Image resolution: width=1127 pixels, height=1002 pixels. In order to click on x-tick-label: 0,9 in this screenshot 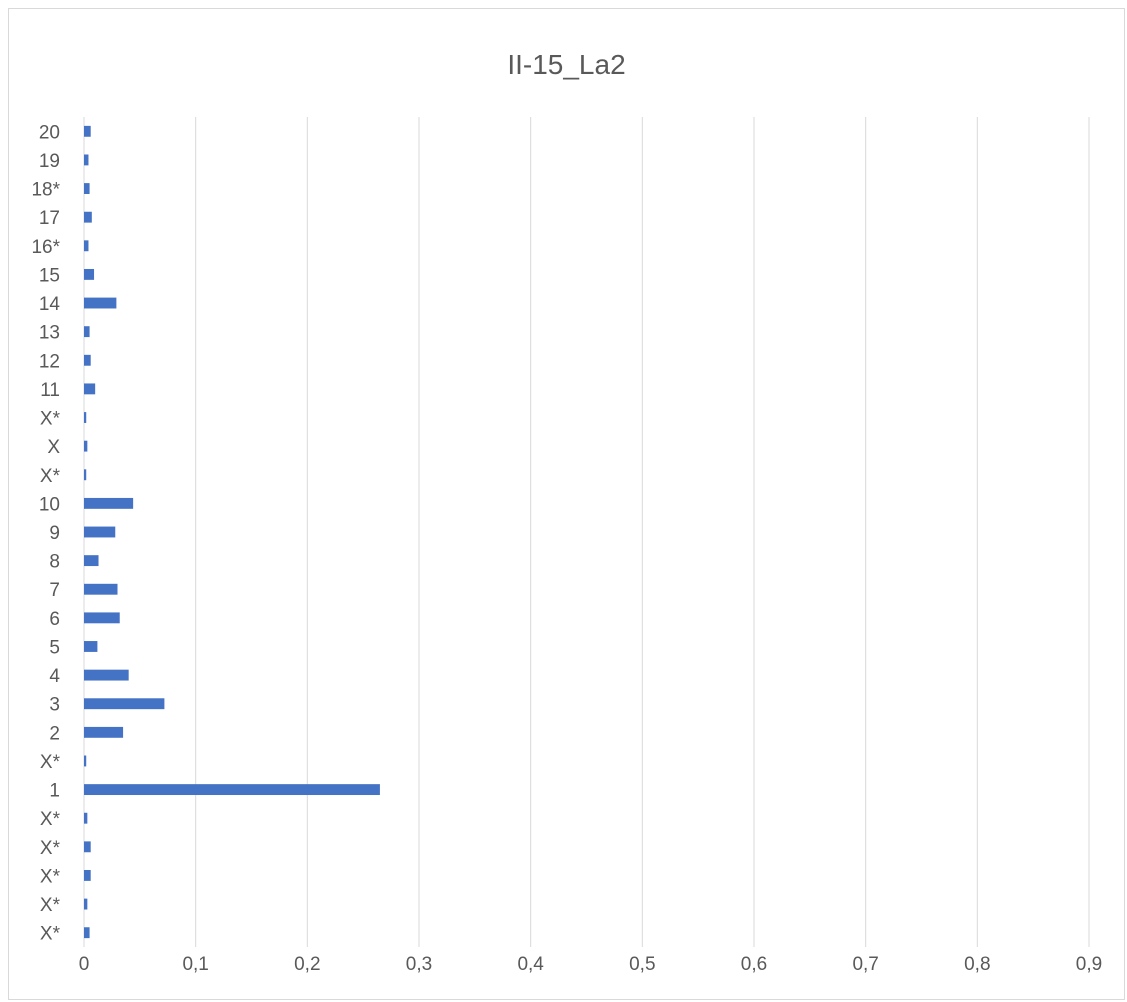, I will do `click(1089, 964)`.